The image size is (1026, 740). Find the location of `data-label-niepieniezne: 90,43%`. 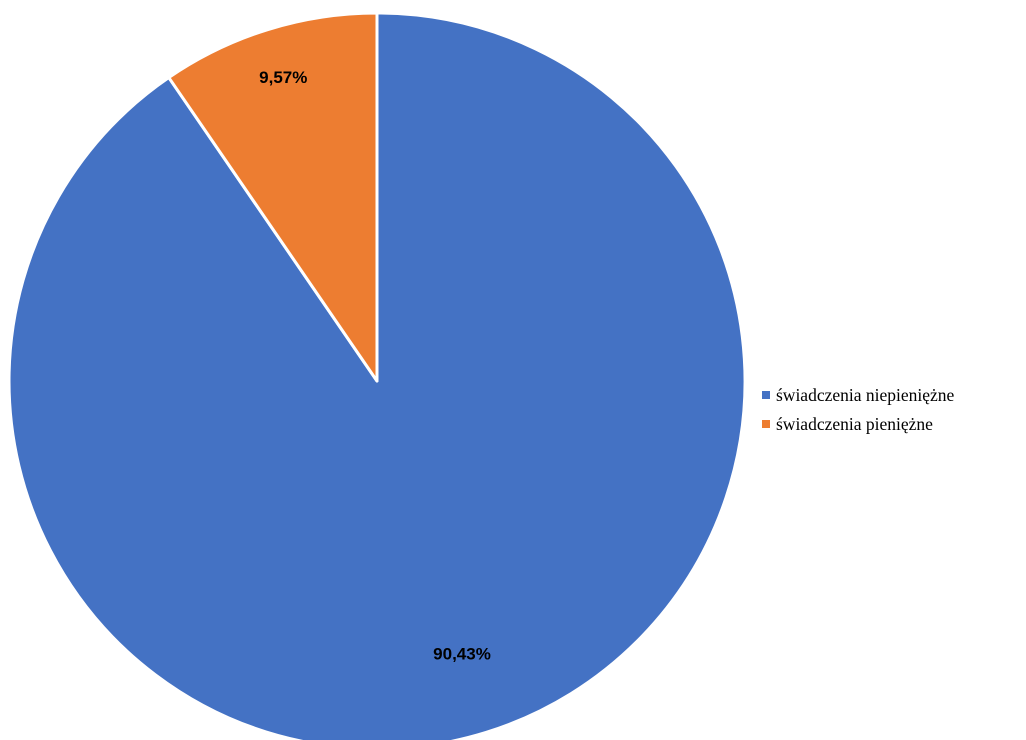

data-label-niepieniezne: 90,43% is located at coordinates (462, 654).